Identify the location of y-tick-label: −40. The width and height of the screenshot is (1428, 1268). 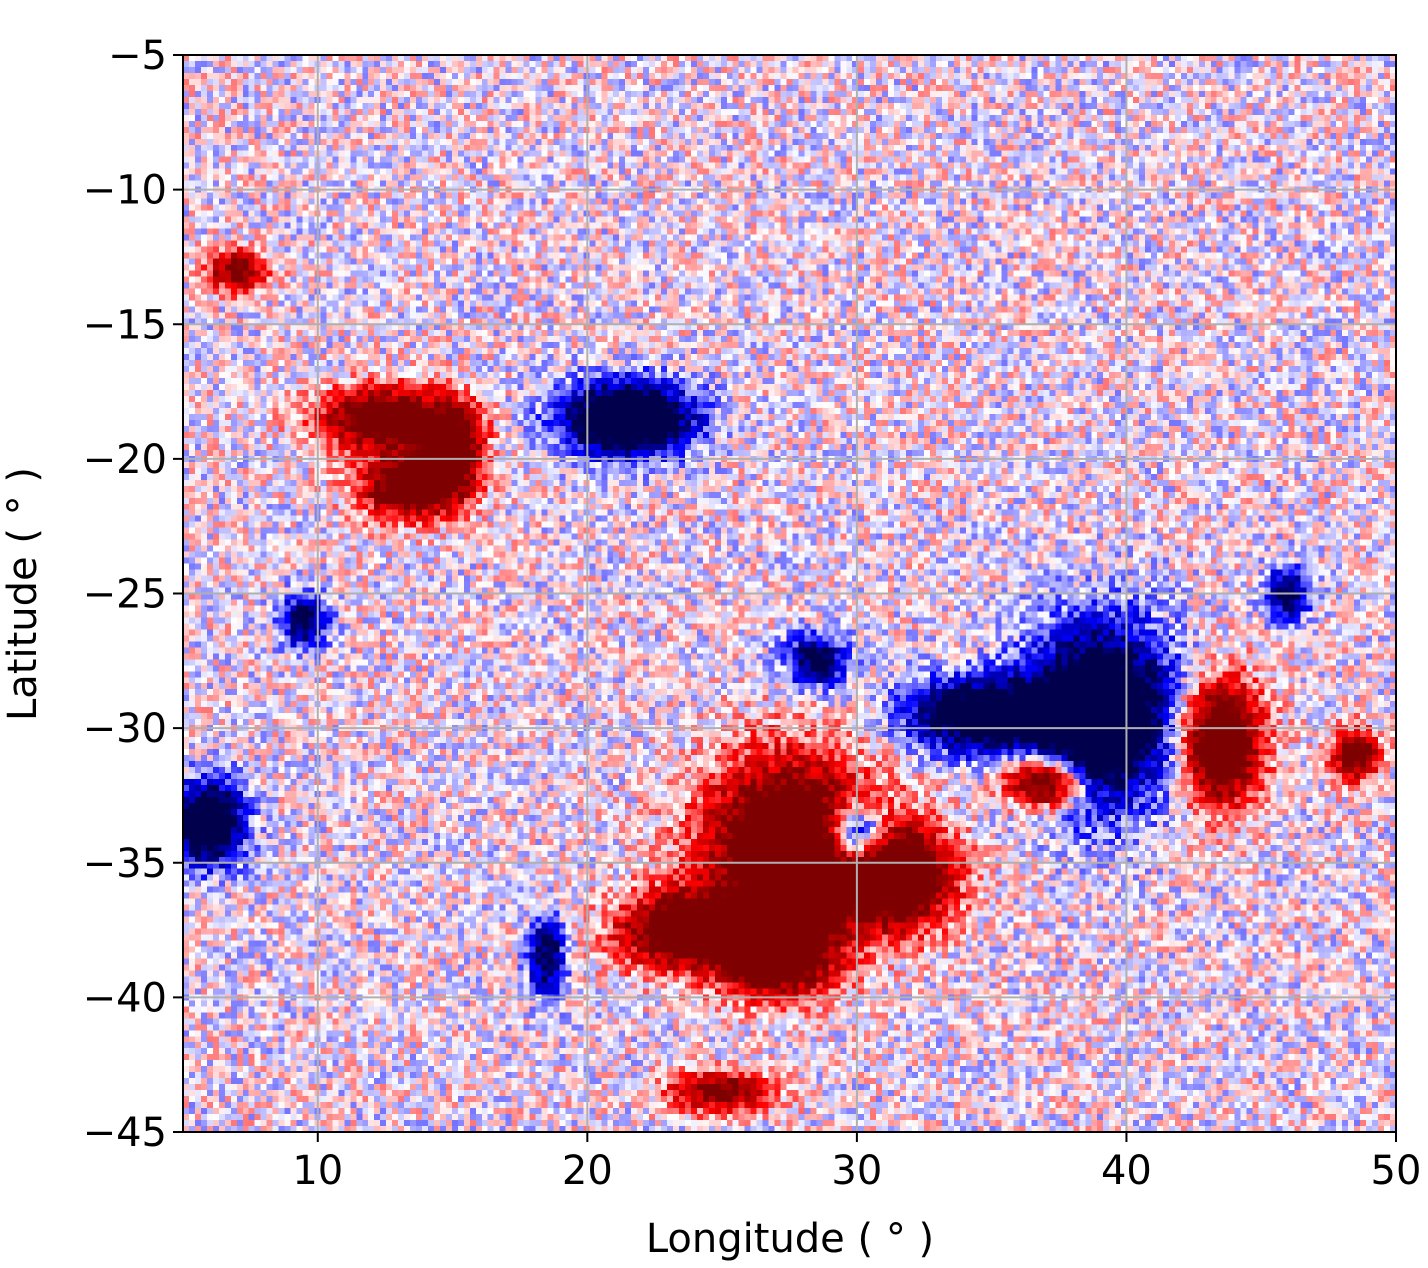
(125, 998).